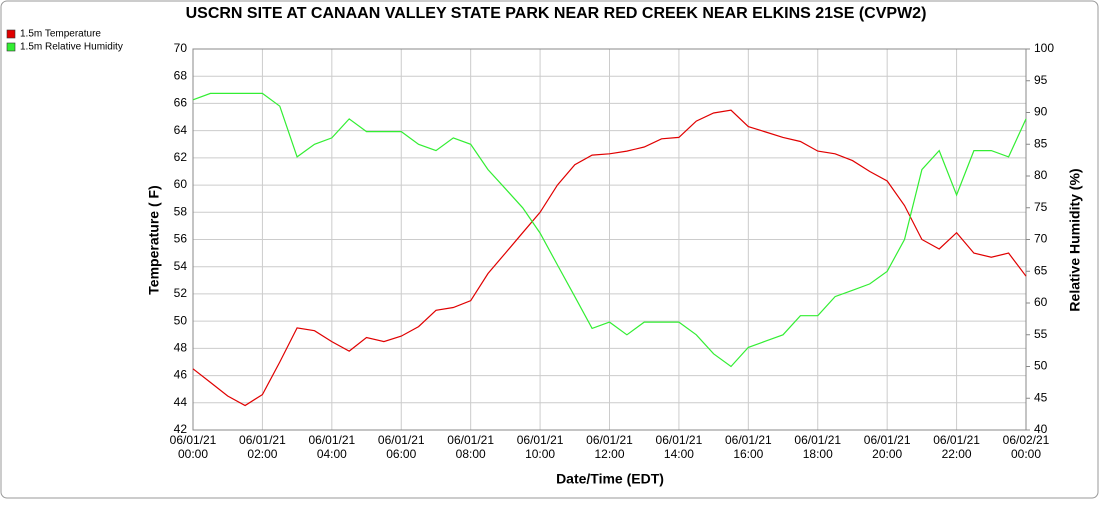 The height and width of the screenshot is (505, 1100). Describe the element at coordinates (817, 447) in the screenshot. I see `x-tick-label: 06/01/21 18:00` at that location.